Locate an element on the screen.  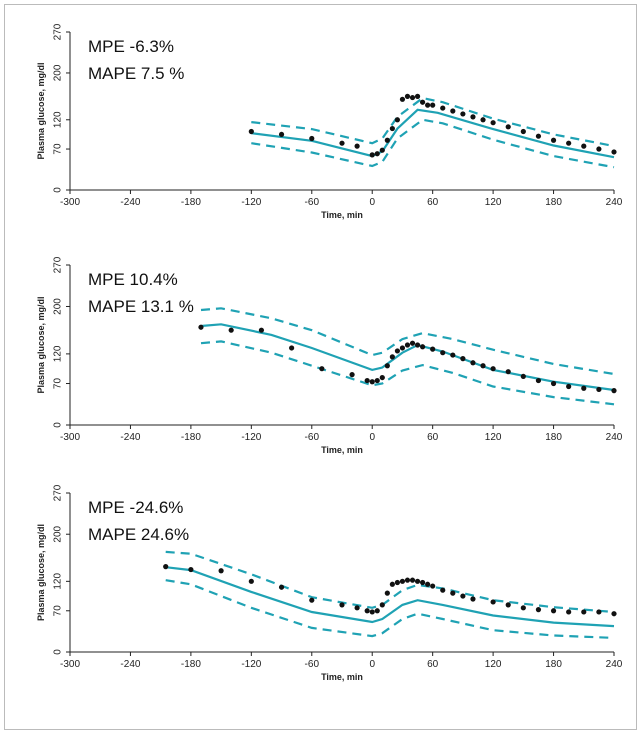
annotation: MAPE 24.6% is located at coordinates (138, 534).